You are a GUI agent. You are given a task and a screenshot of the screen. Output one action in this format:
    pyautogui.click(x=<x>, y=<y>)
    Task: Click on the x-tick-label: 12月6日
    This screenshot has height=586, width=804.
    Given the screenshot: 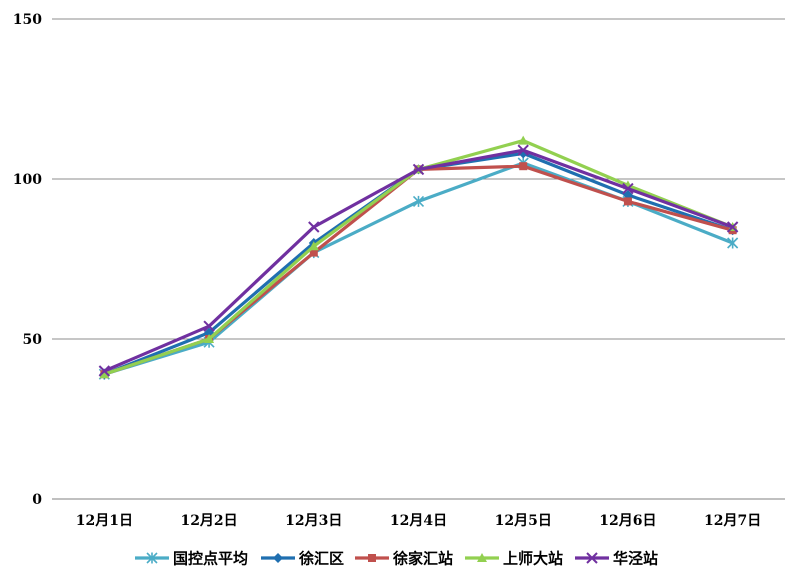 What is the action you would take?
    pyautogui.click(x=627, y=521)
    